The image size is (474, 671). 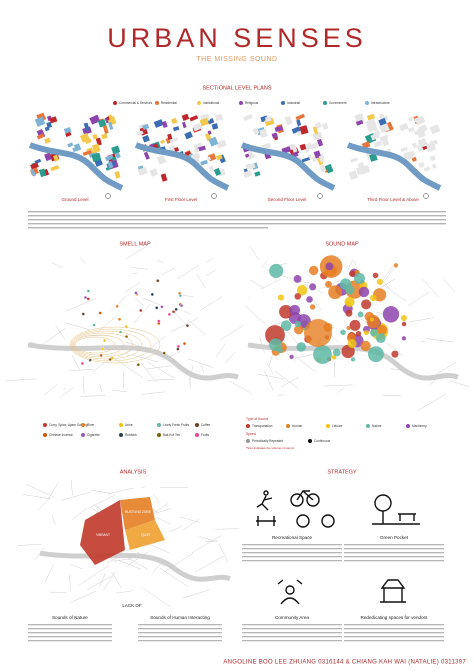 I want to click on legend-label: Residential, so click(x=169, y=103).